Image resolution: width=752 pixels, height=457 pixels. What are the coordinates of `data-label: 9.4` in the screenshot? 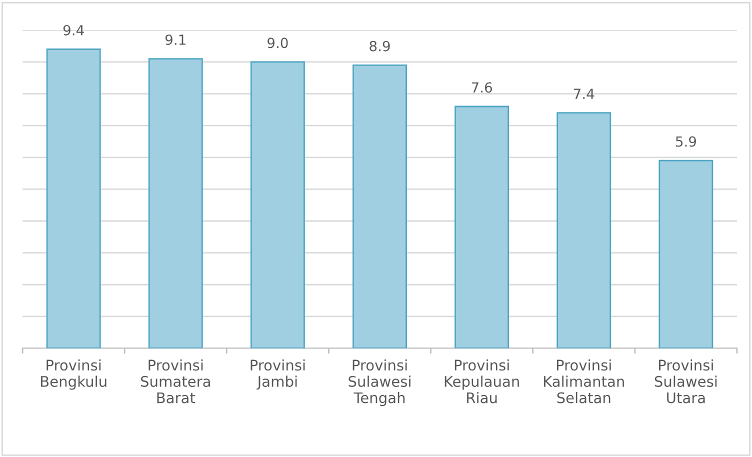 It's located at (73, 30).